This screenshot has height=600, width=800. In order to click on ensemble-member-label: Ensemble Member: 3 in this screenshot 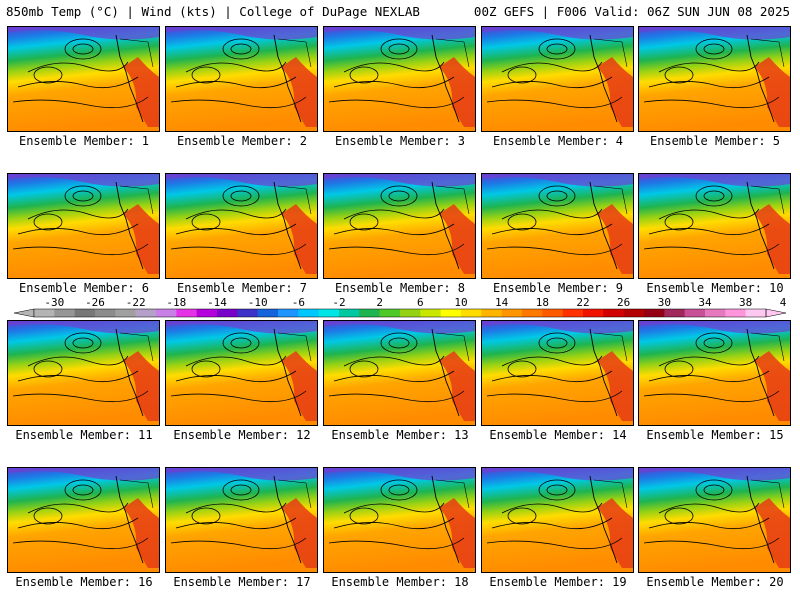, I will do `click(400, 141)`.